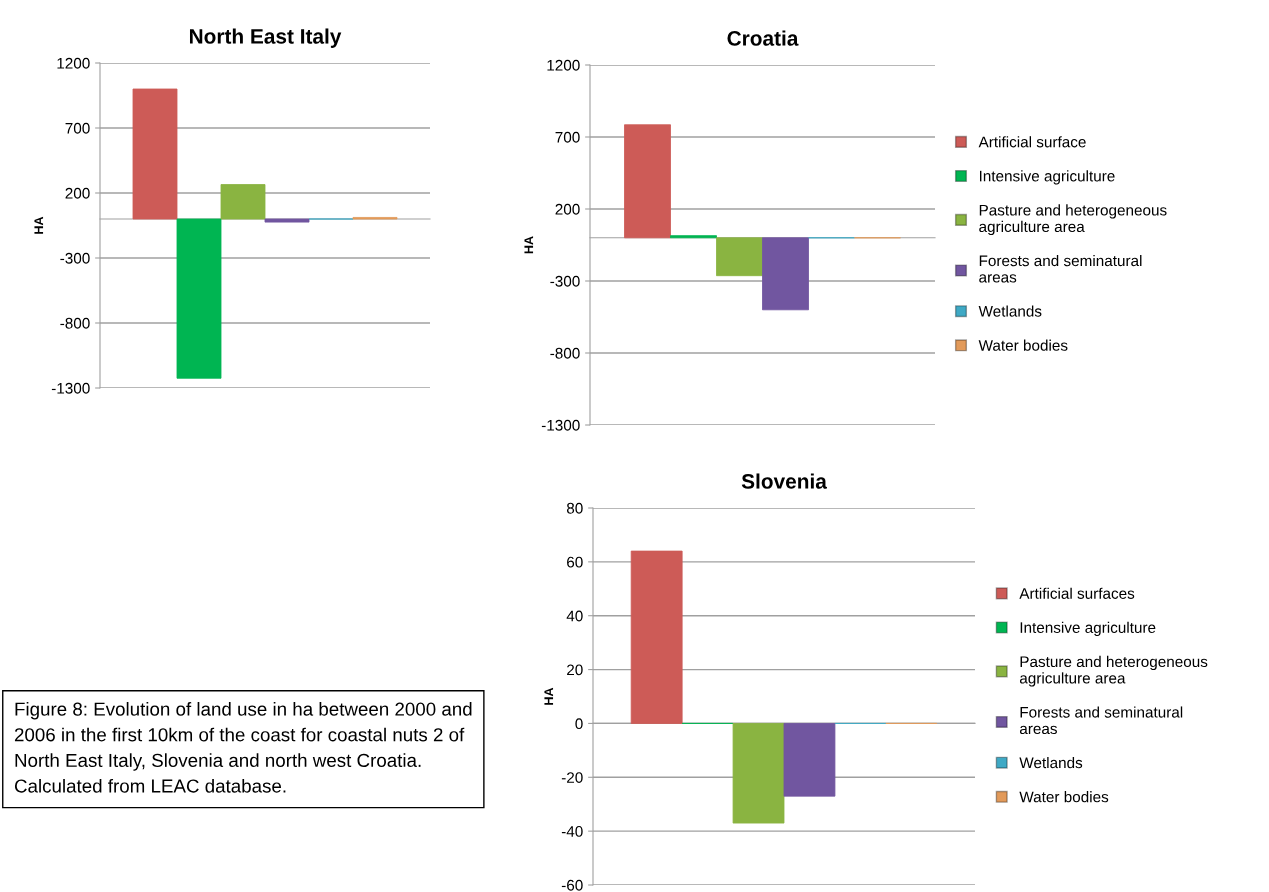 The width and height of the screenshot is (1269, 892). Describe the element at coordinates (1077, 593) in the screenshot. I see `legend-label: Artificial surfaces` at that location.